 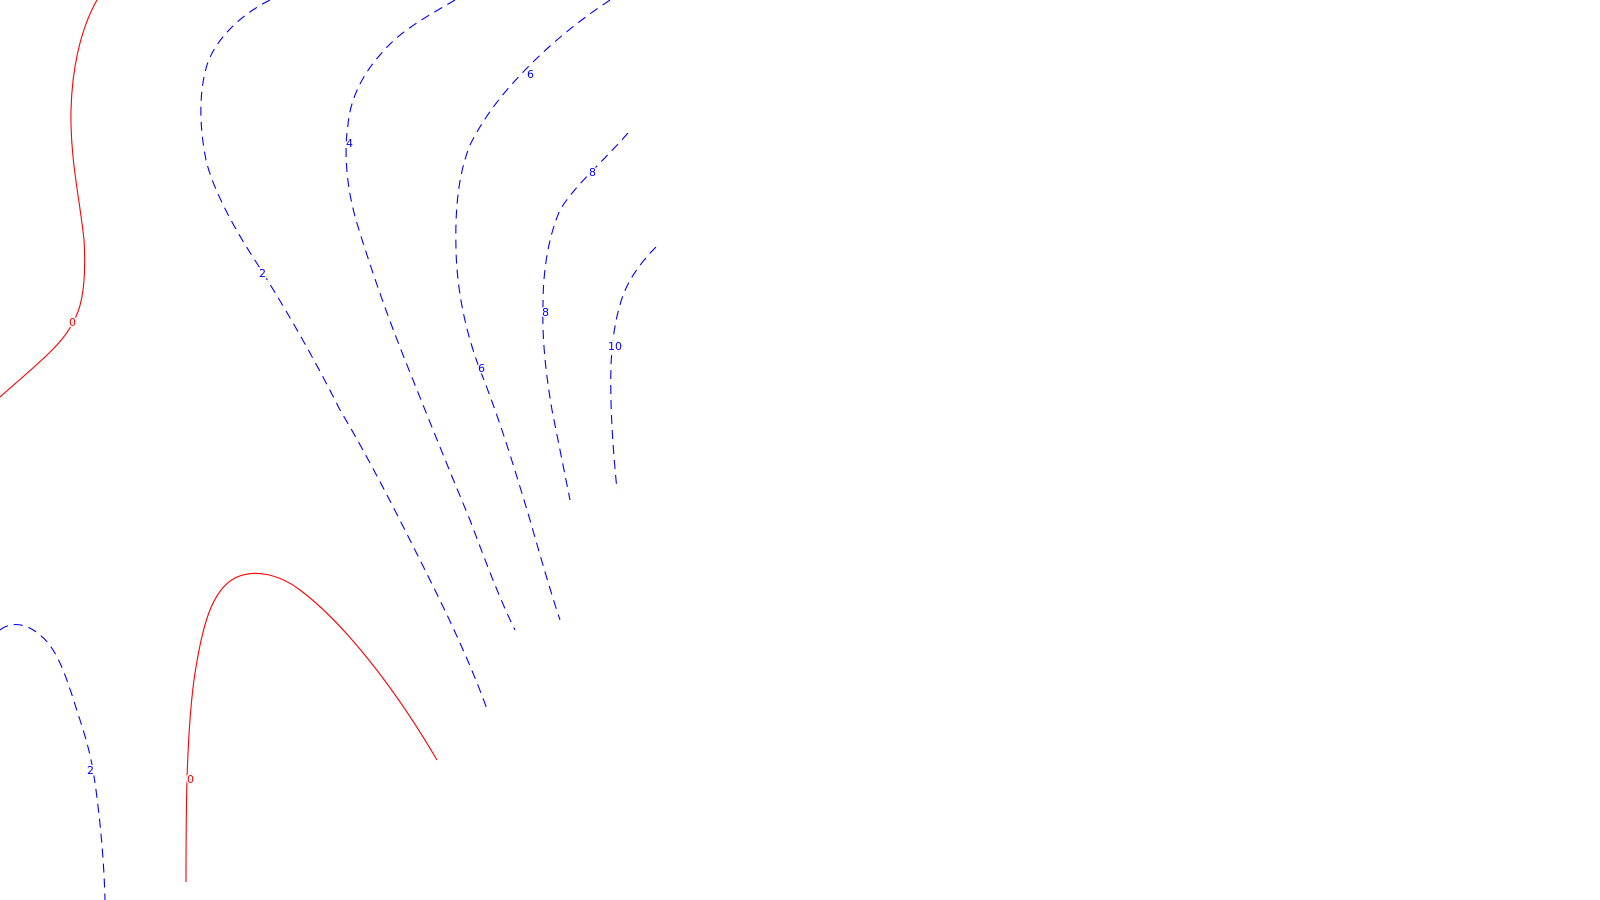 What do you see at coordinates (615, 346) in the screenshot?
I see `contour-label: 10` at bounding box center [615, 346].